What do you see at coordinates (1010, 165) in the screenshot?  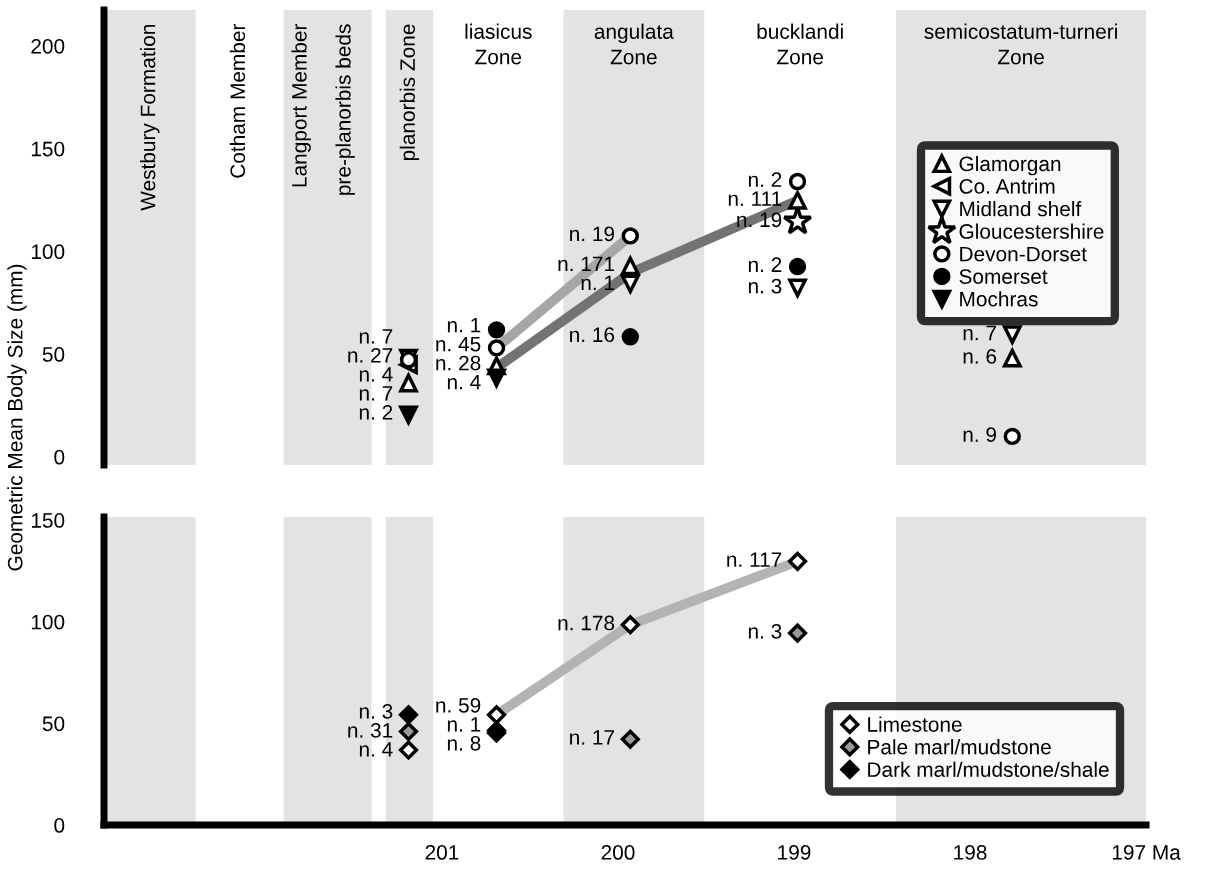 I see `legend-label: Glamorgan` at bounding box center [1010, 165].